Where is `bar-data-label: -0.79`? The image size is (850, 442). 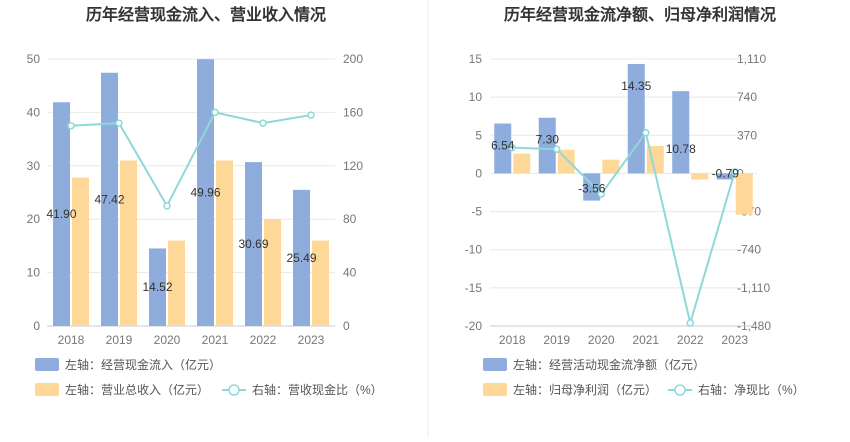
bar-data-label: -0.79 is located at coordinates (726, 173).